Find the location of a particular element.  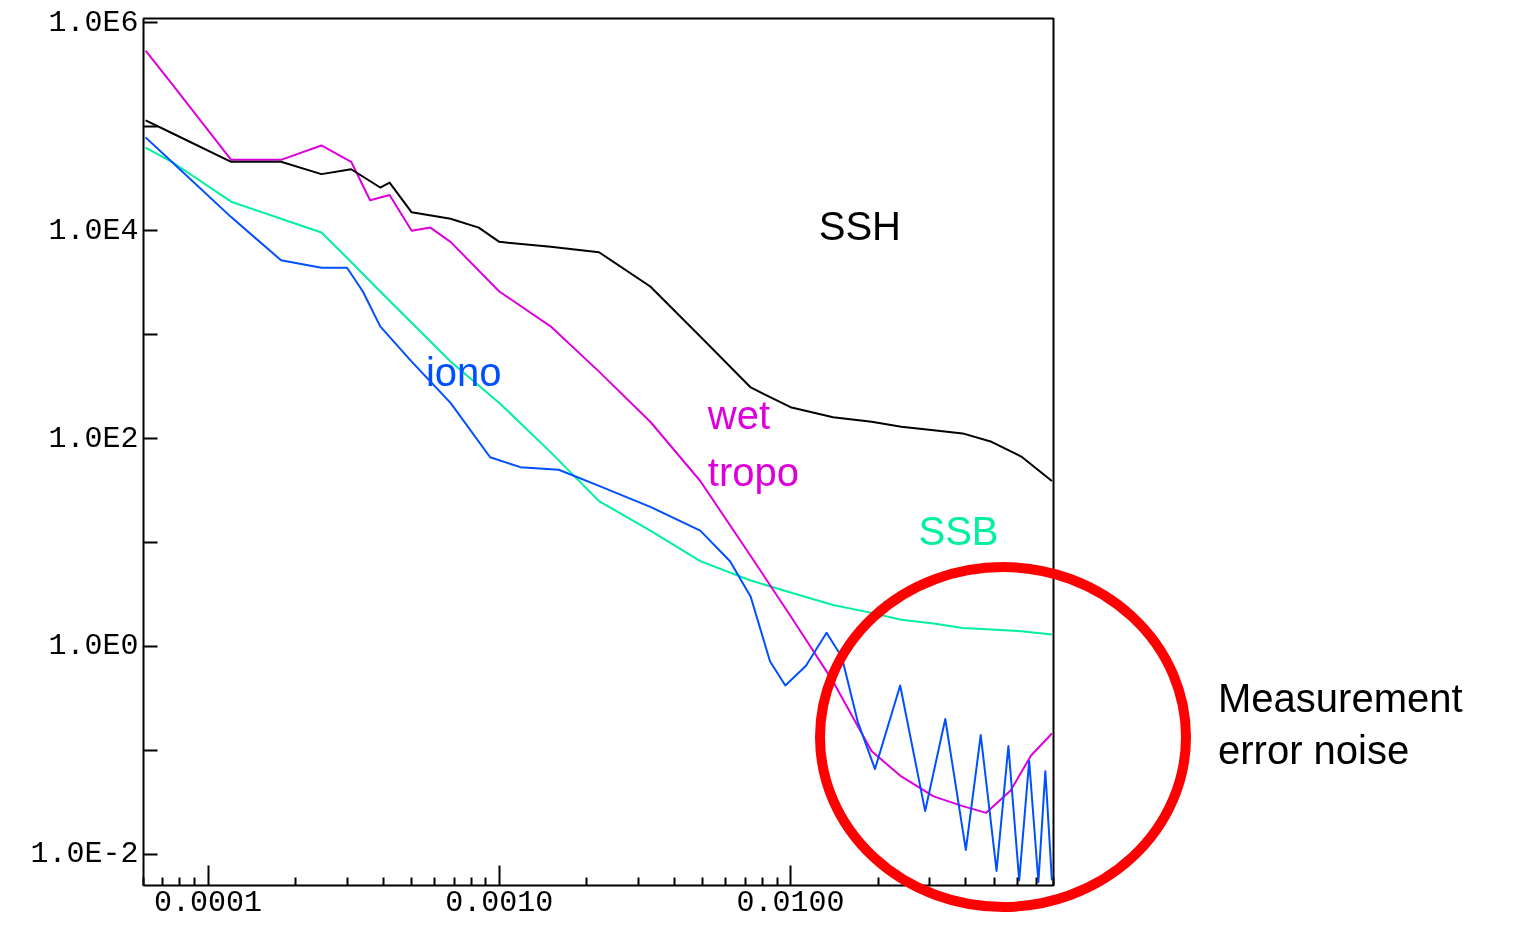

y-tick-label: 1.0E4 is located at coordinates (93, 230).